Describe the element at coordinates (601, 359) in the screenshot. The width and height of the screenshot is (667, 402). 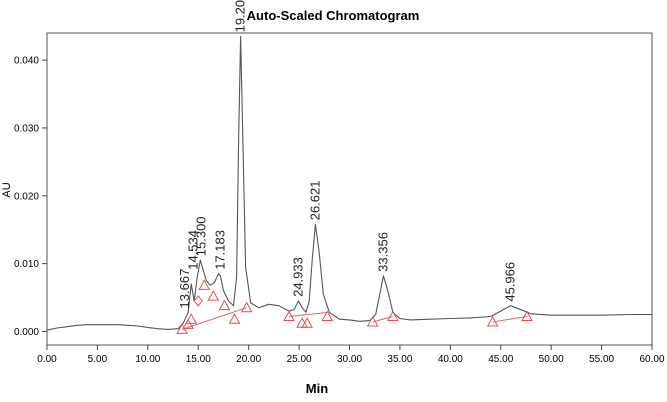
I see `x-tick-label: 55.00` at that location.